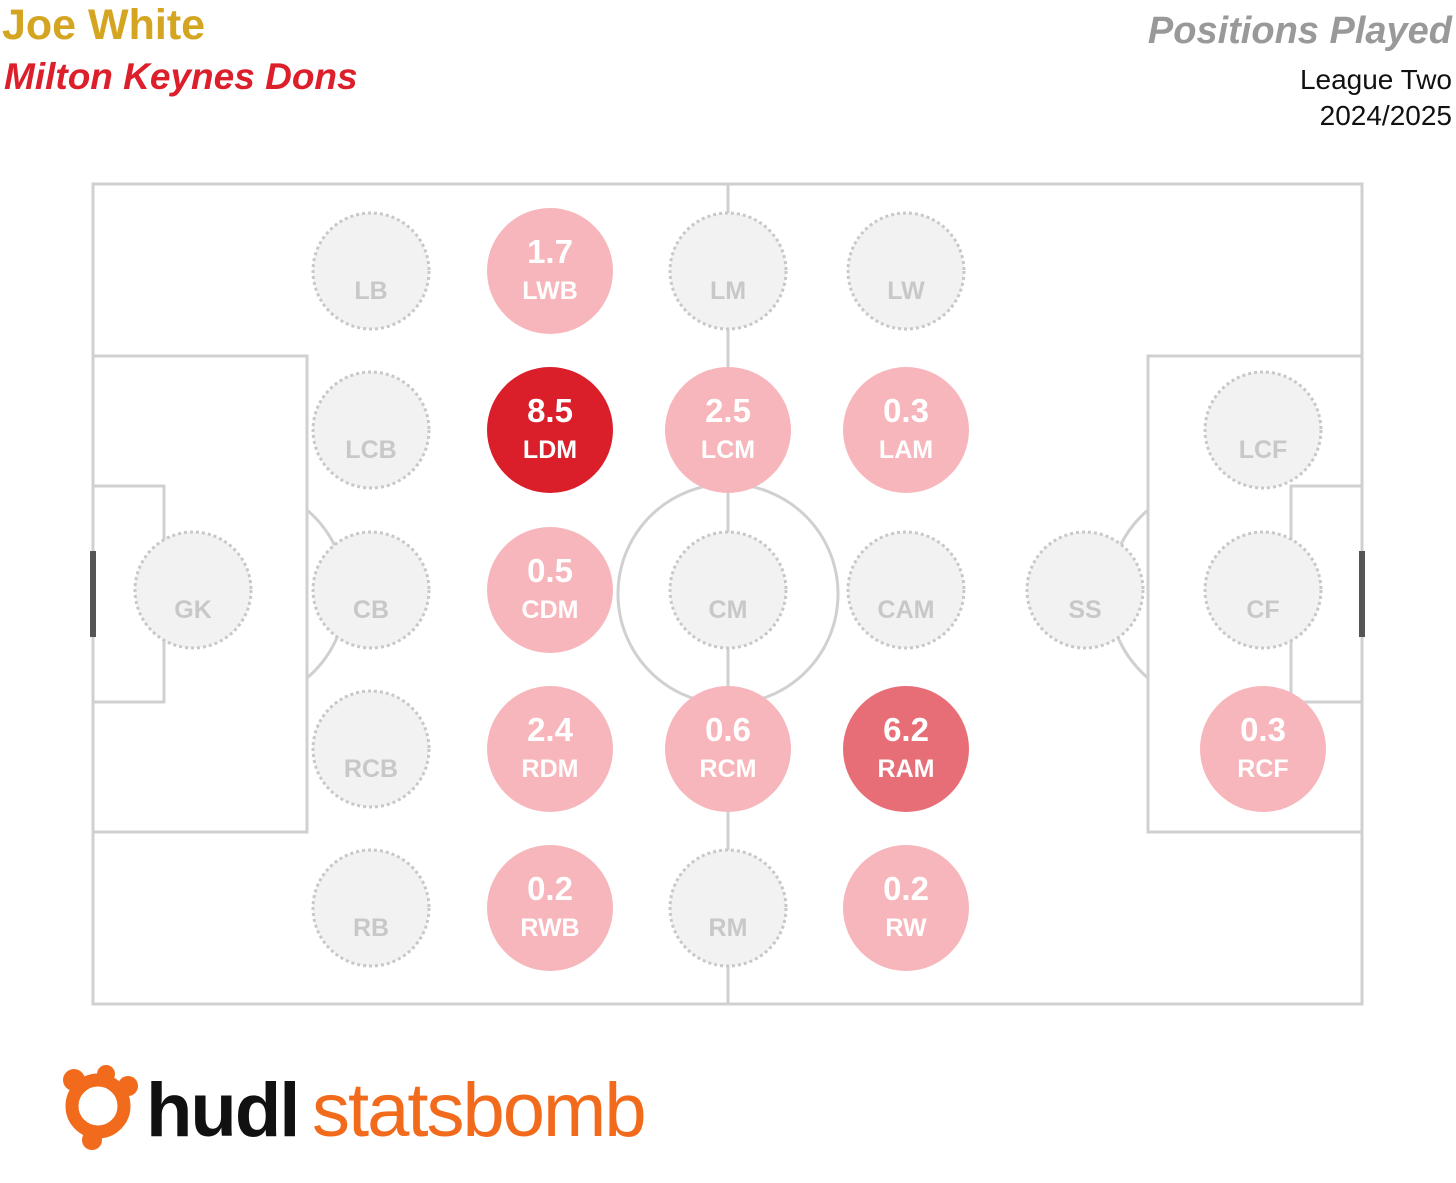 Image resolution: width=1456 pixels, height=1183 pixels. I want to click on position-marker-lb: LB, so click(371, 271).